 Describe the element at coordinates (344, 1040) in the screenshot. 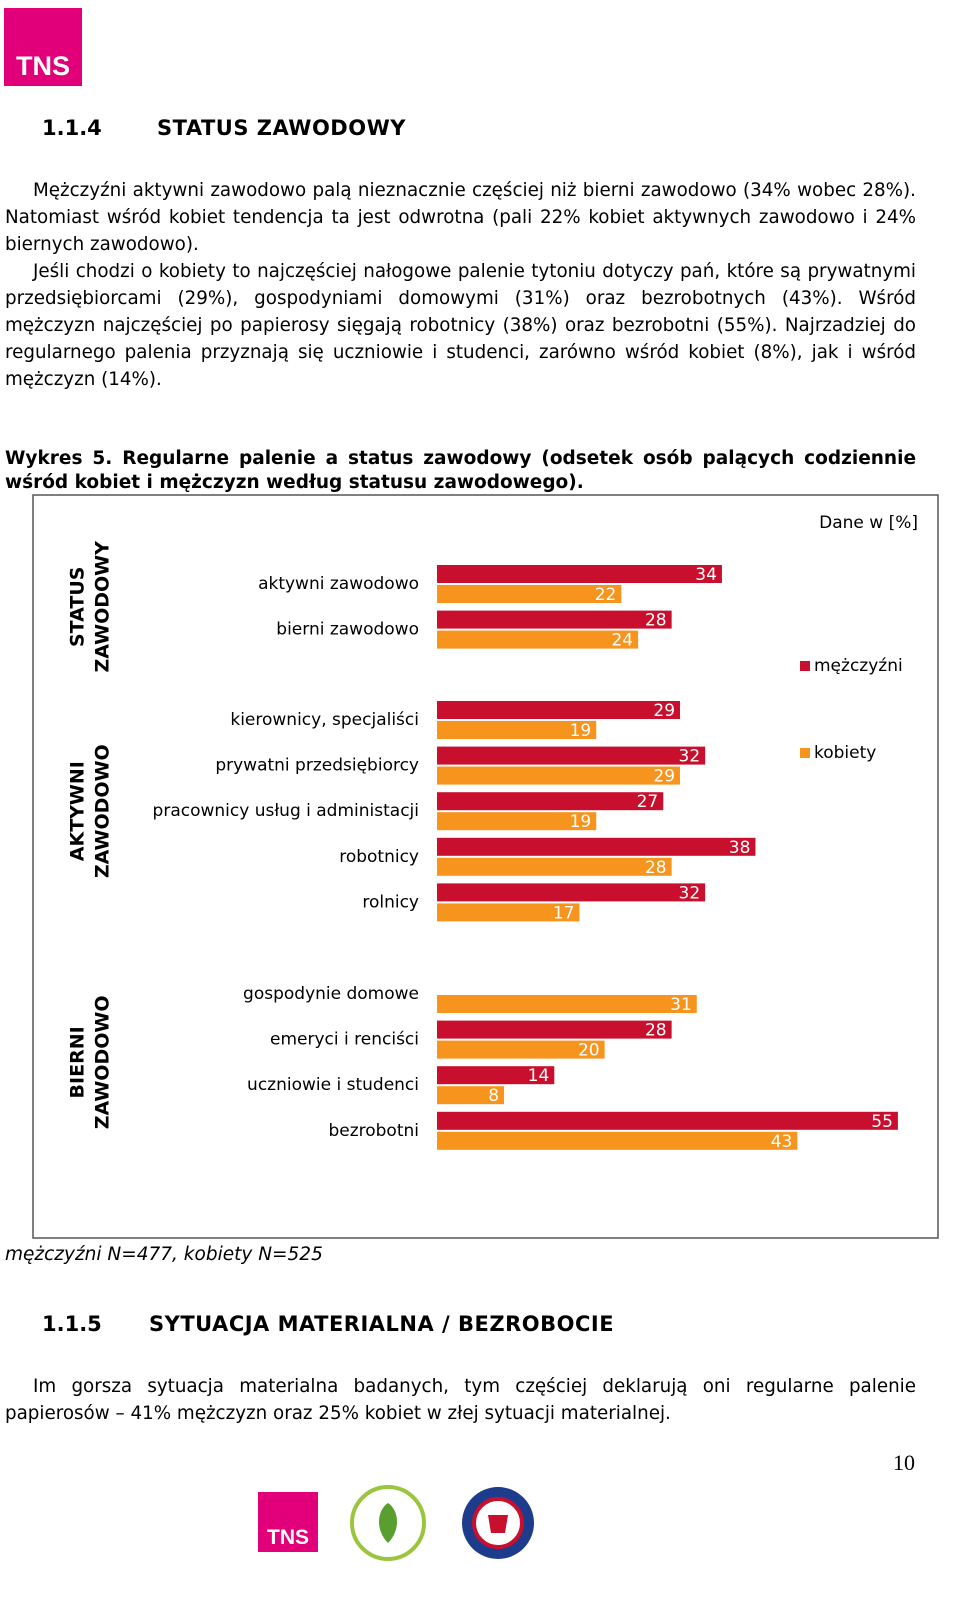

I see `category-label: emeryci i renciści` at that location.